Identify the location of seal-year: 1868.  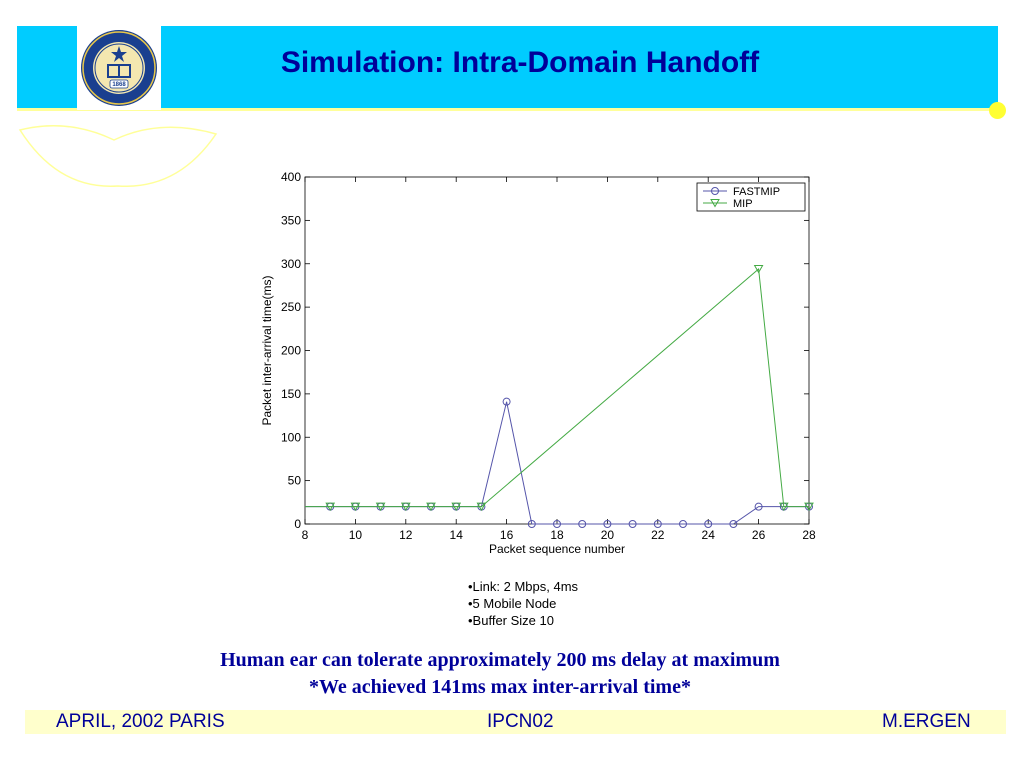
(119, 85).